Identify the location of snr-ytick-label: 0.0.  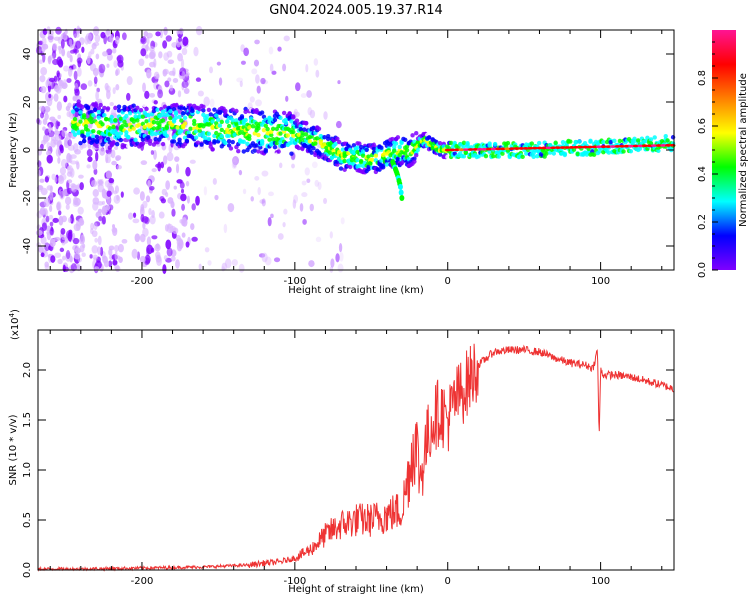
(27, 570).